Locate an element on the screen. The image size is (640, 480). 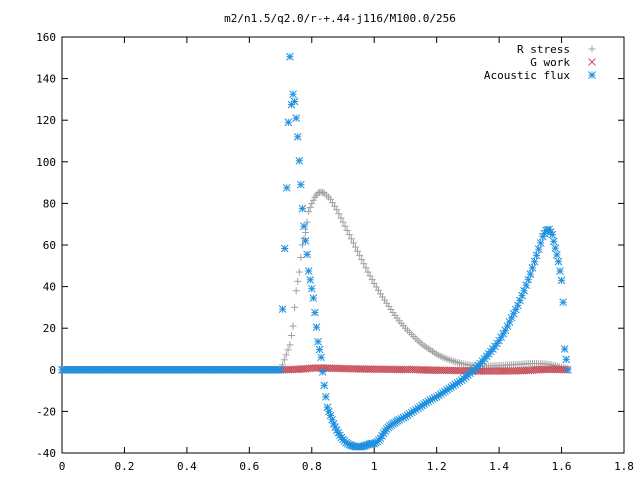
x-tick-label: 1.2 is located at coordinates (437, 466).